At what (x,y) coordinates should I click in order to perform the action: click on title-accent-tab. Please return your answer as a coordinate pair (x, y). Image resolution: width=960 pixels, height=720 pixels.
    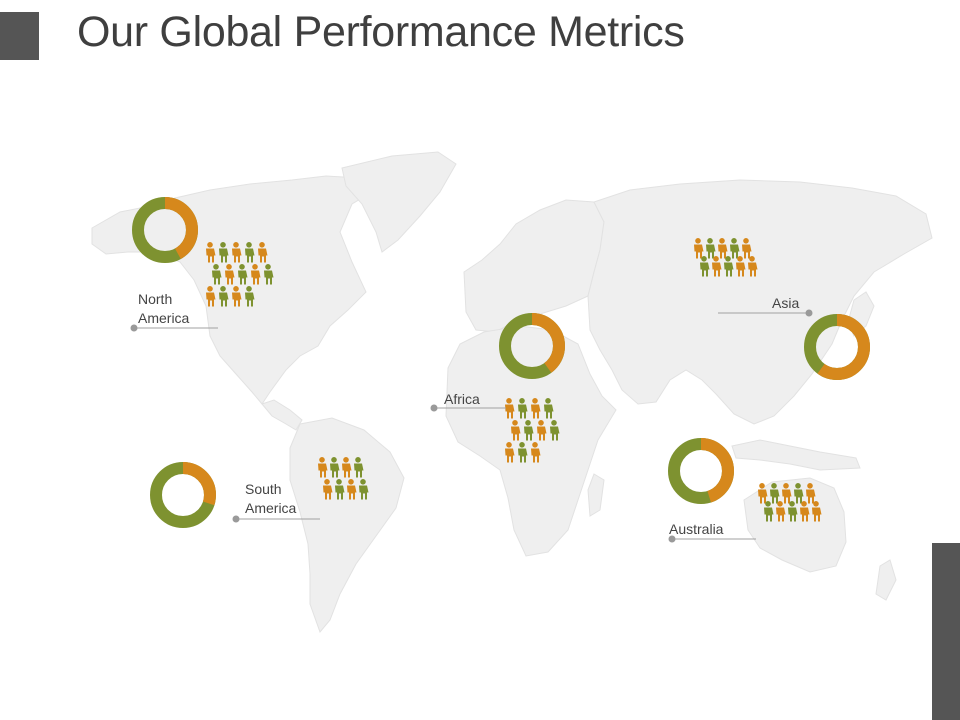
    Looking at the image, I should click on (19, 36).